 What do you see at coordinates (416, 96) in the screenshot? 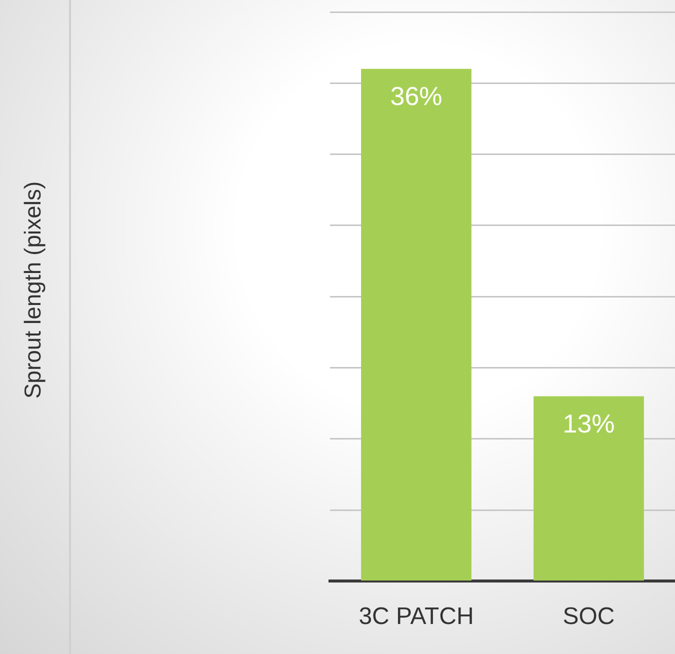
I see `data-label: 36%` at bounding box center [416, 96].